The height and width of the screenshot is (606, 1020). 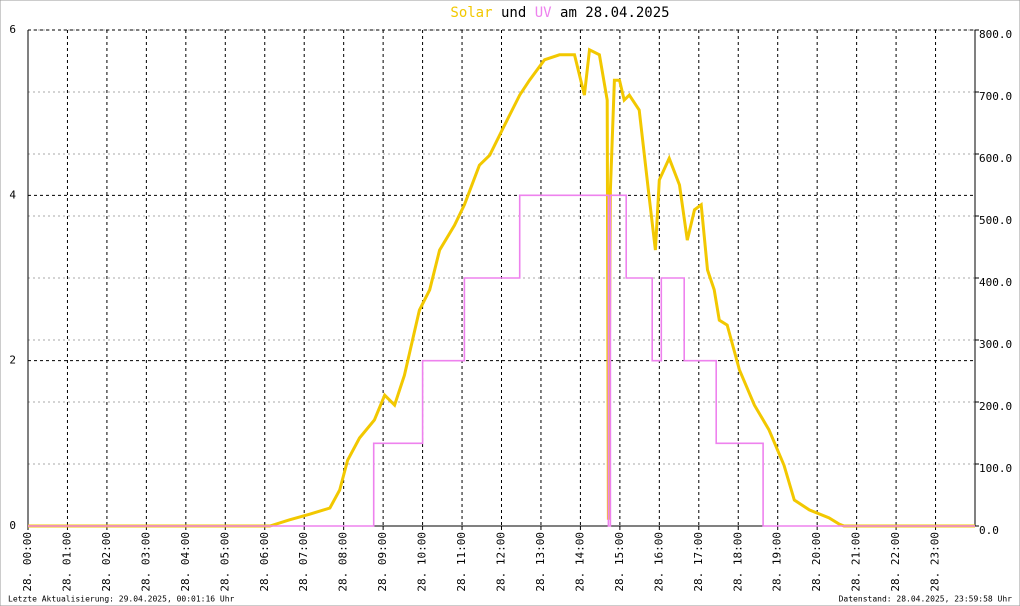 What do you see at coordinates (106, 562) in the screenshot?
I see `x-tick-label: 28. 02:00` at bounding box center [106, 562].